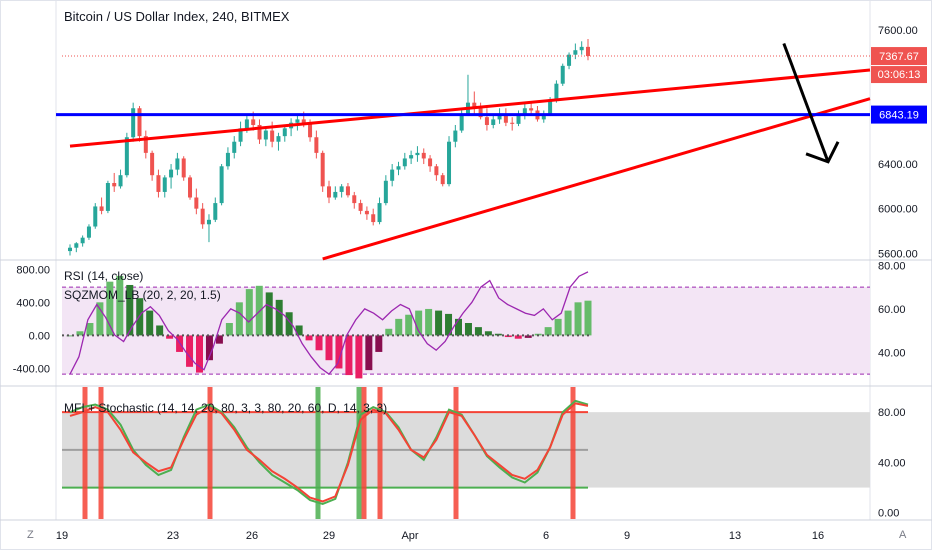  Describe the element at coordinates (898, 31) in the screenshot. I see `price-tick-label: 7600.00` at that location.